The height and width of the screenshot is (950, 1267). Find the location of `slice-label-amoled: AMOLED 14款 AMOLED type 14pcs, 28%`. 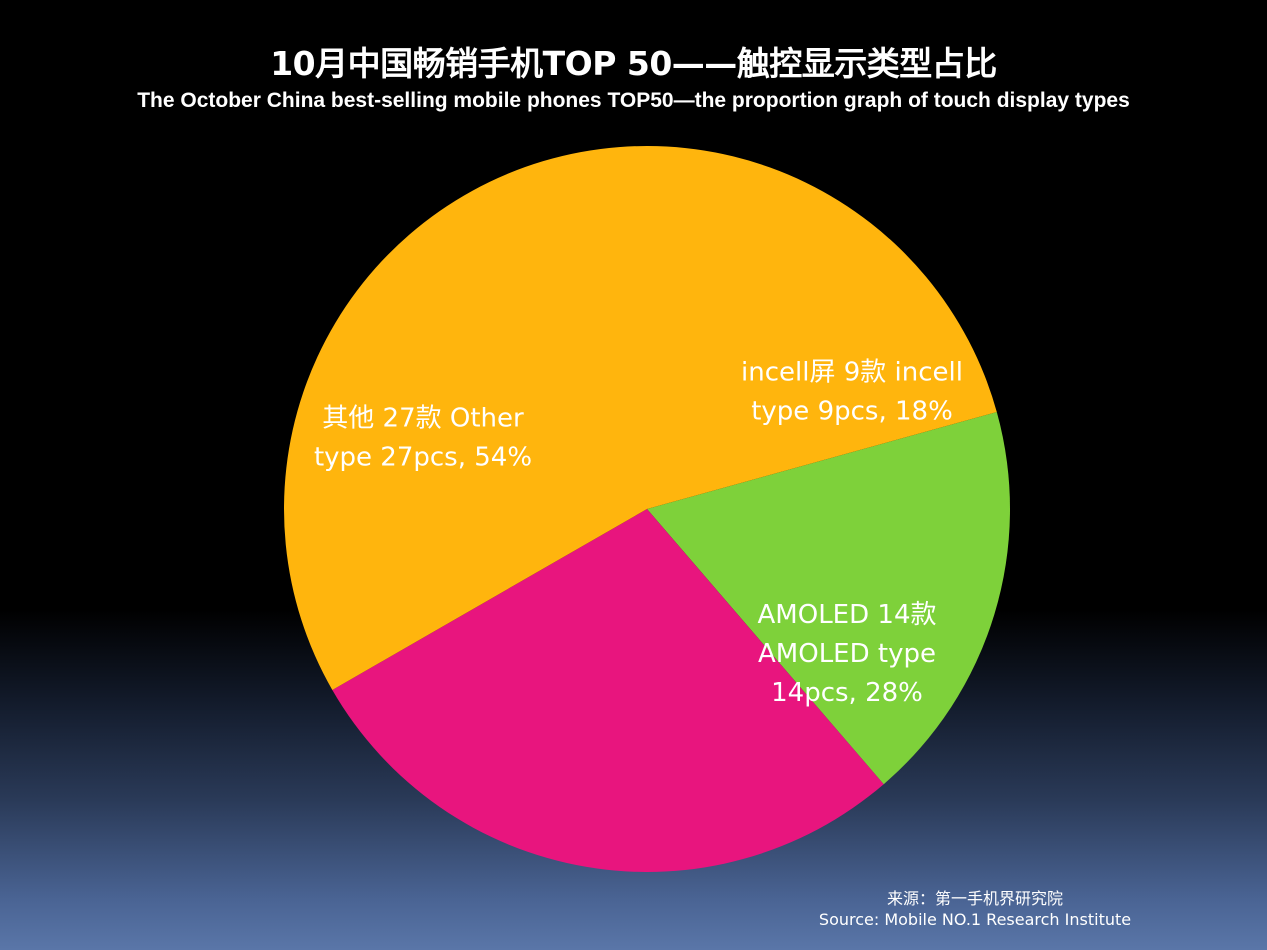

slice-label-amoled: AMOLED 14款 AMOLED type 14pcs, 28% is located at coordinates (847, 654).